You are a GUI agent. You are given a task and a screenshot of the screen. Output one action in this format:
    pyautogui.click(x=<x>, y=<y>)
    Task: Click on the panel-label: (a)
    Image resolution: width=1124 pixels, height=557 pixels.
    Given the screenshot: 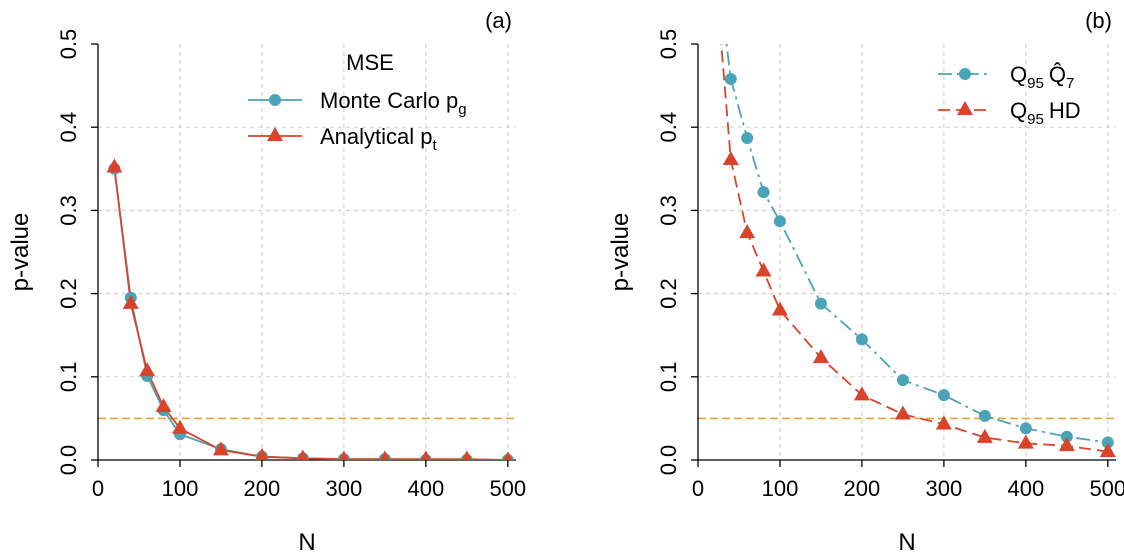 What is the action you would take?
    pyautogui.click(x=498, y=20)
    